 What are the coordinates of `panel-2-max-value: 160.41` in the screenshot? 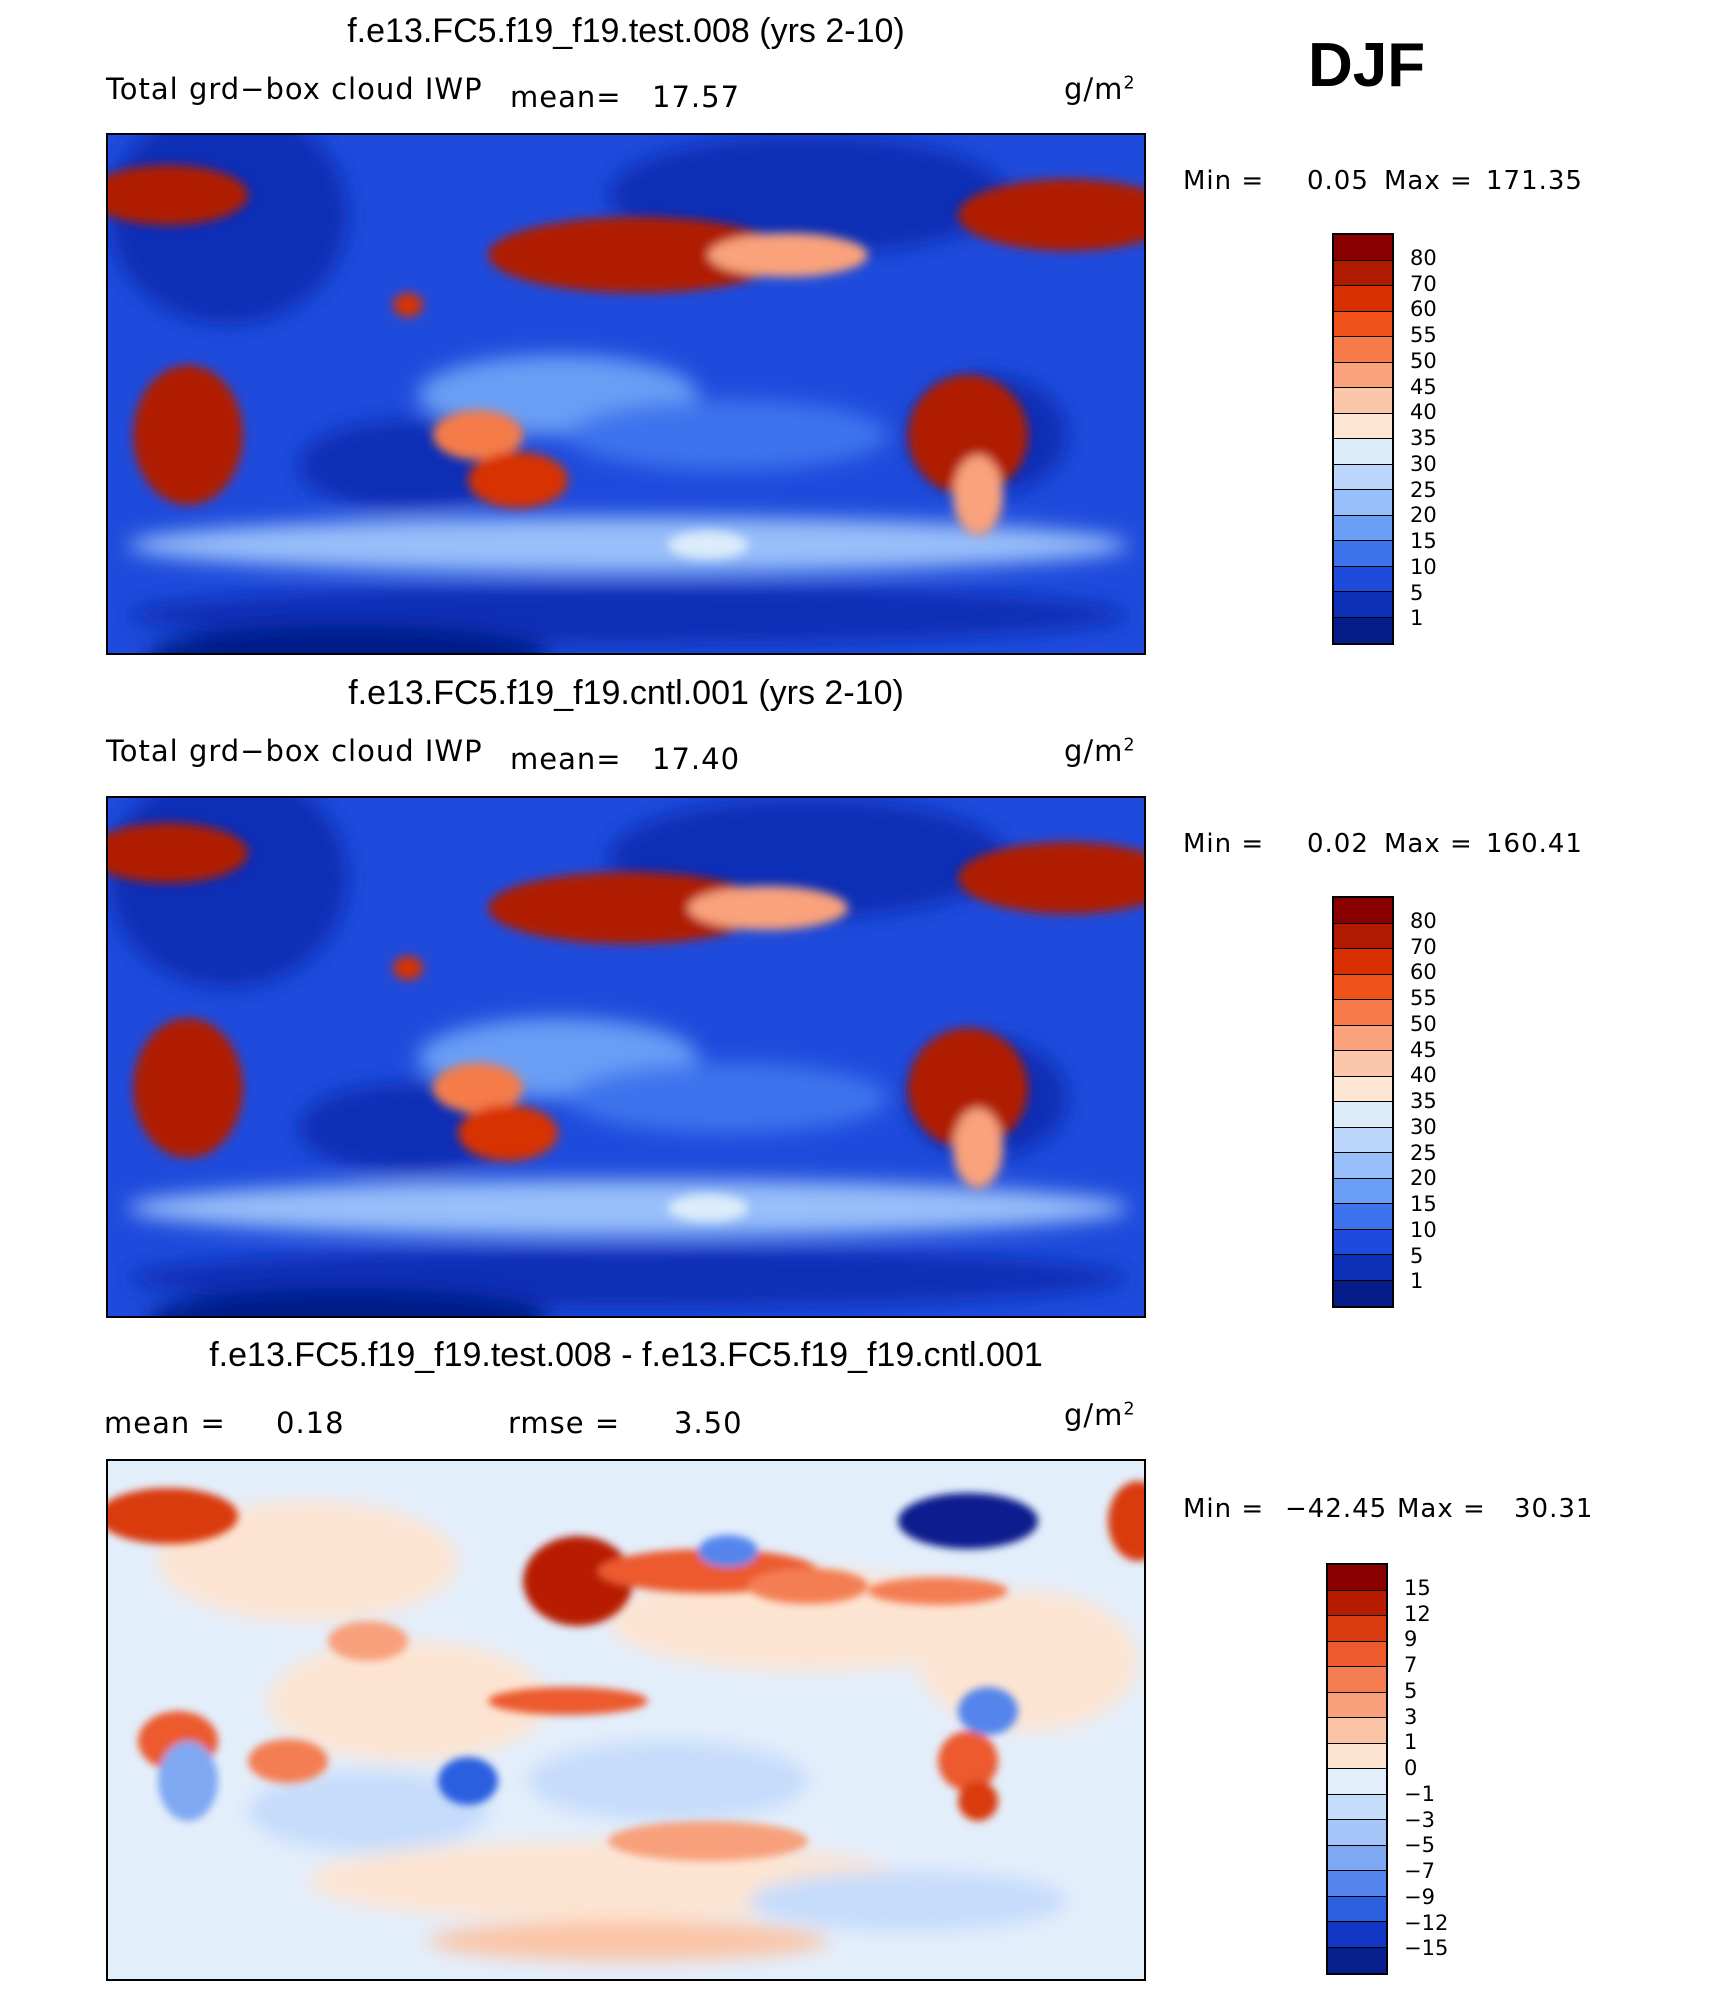 It's located at (1534, 844).